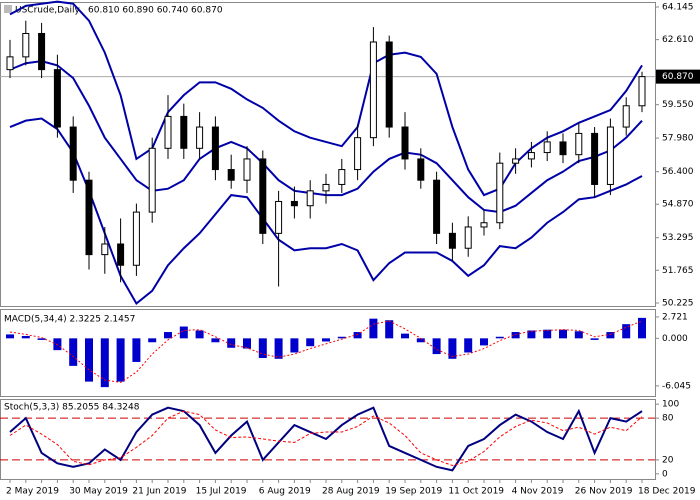  What do you see at coordinates (676, 386) in the screenshot?
I see `y-tick-label: -6.045` at bounding box center [676, 386].